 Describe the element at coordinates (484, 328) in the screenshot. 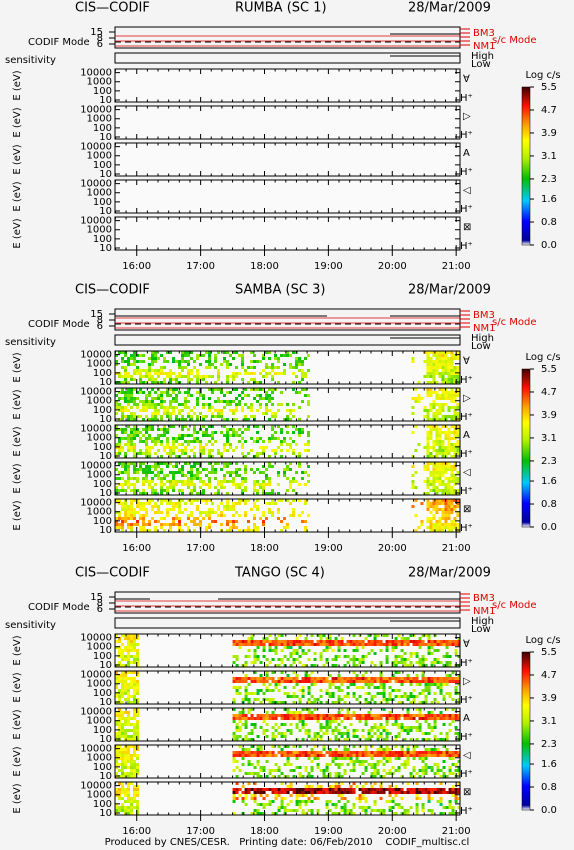

I see `sc-label: NM1` at that location.